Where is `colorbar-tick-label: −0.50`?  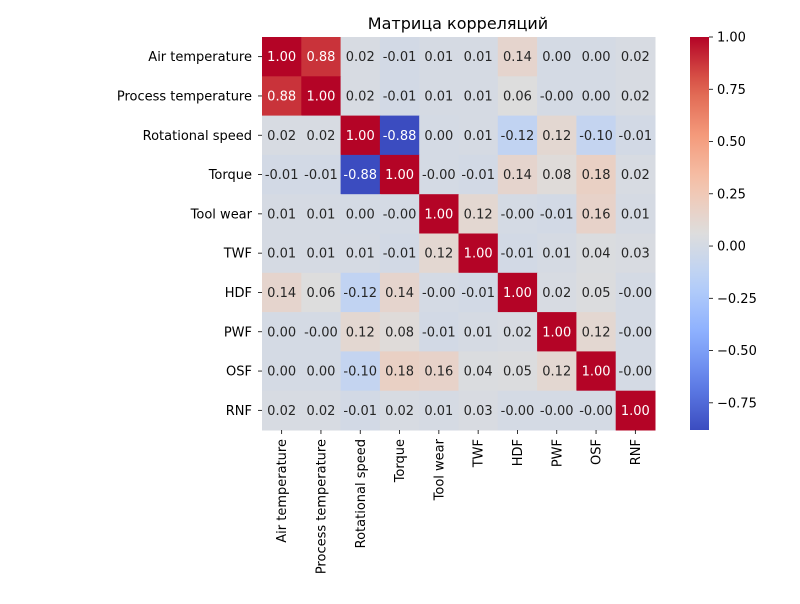 colorbar-tick-label: −0.50 is located at coordinates (737, 351).